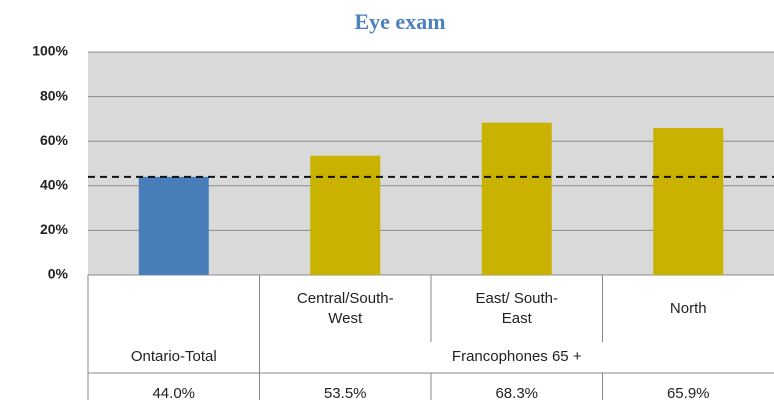 This screenshot has width=774, height=400. Describe the element at coordinates (517, 308) in the screenshot. I see `category-label: East/ South-East` at that location.